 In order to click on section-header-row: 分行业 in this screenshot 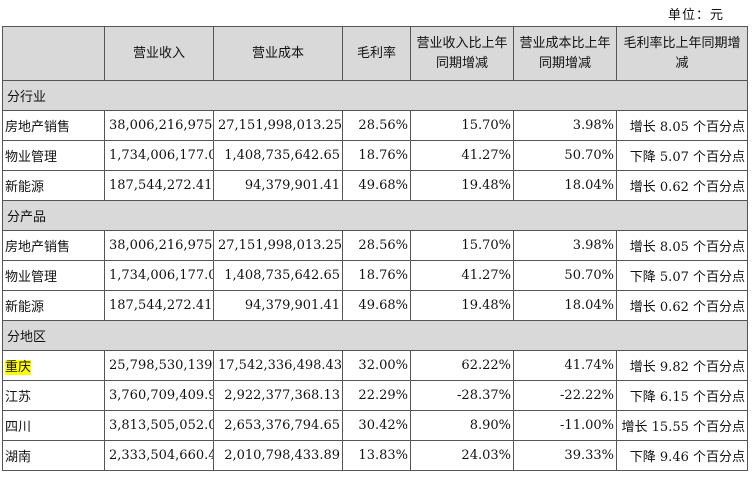, I will do `click(375, 95)`.